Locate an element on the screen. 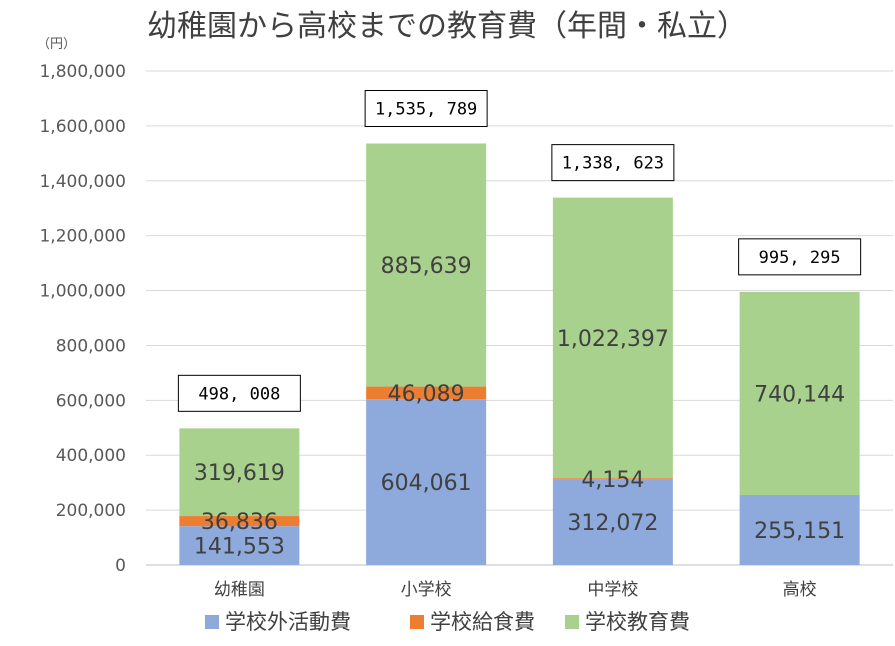 The width and height of the screenshot is (895, 646). data-label: 319,619 is located at coordinates (239, 473).